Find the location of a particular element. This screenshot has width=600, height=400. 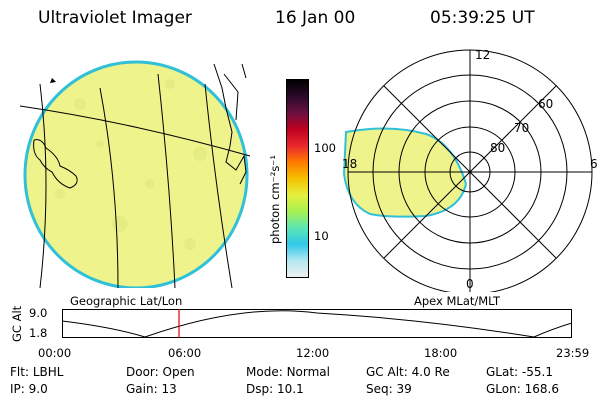

timeline-x-label-1200: 12:00 is located at coordinates (313, 353).